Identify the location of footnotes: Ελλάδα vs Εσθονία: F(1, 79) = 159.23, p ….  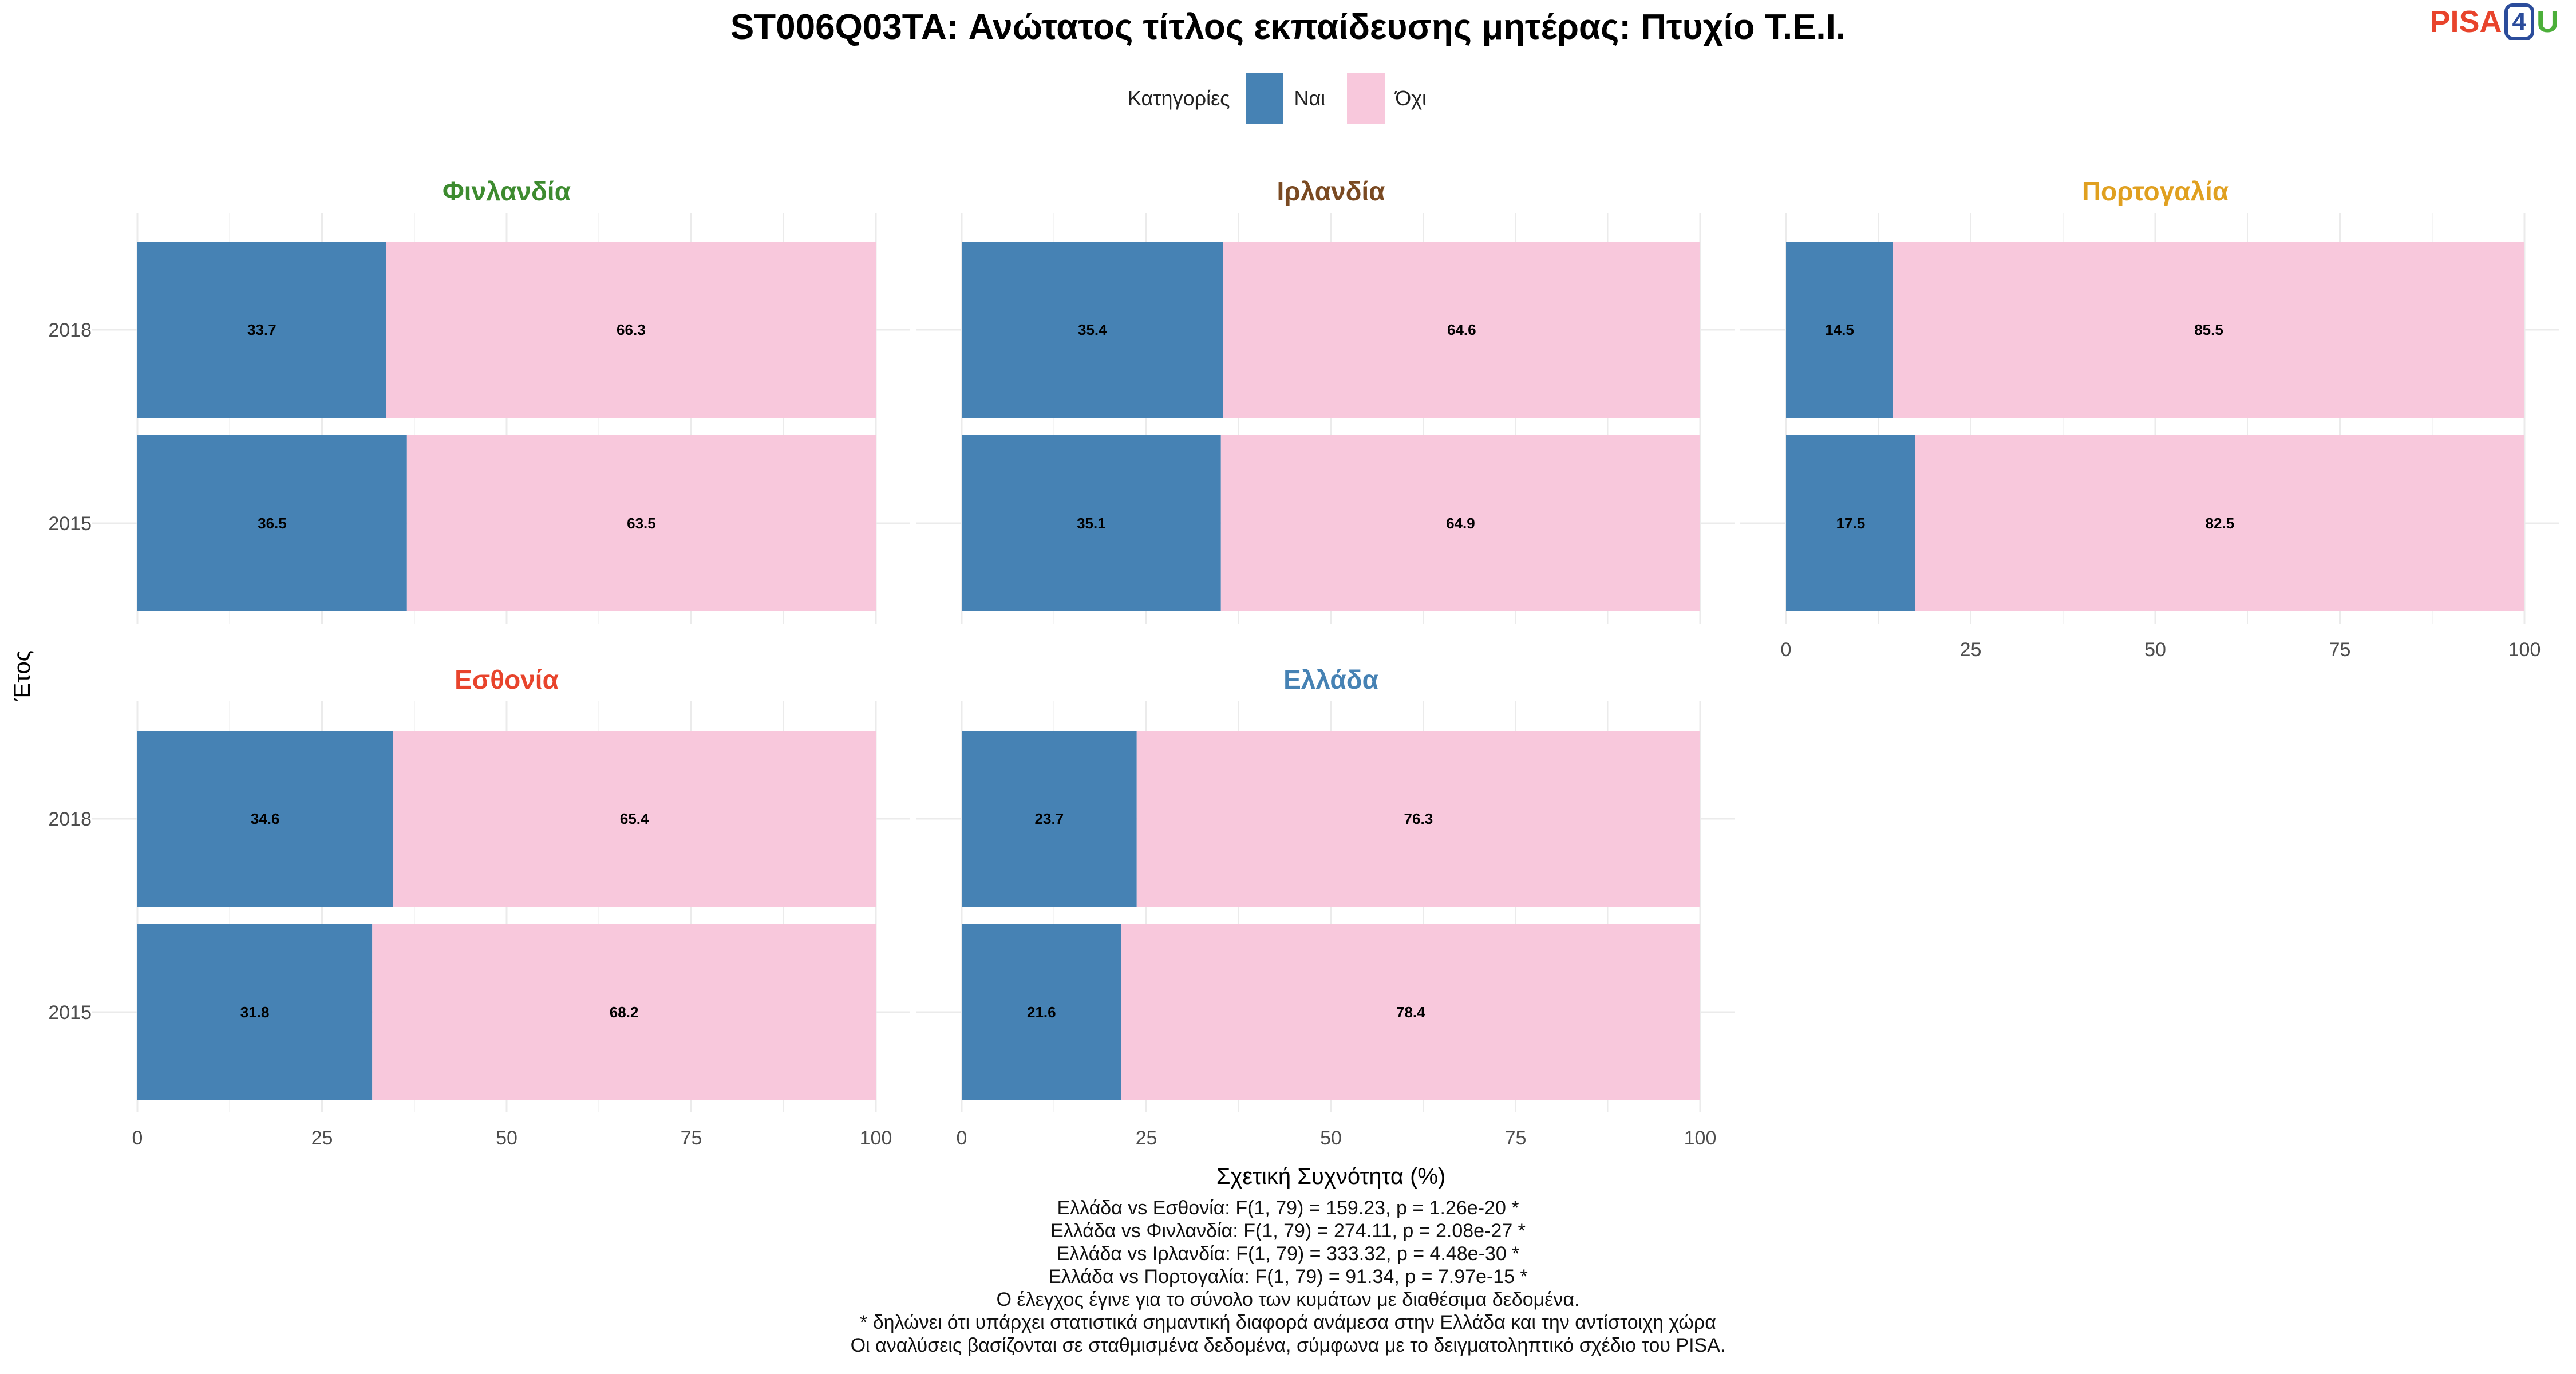
(1288, 1277).